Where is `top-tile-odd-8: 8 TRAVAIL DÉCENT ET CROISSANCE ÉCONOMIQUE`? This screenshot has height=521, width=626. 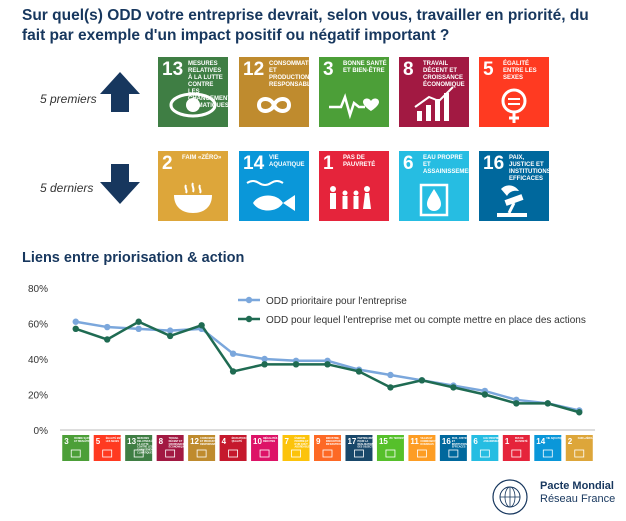 top-tile-odd-8: 8 TRAVAIL DÉCENT ET CROISSANCE ÉCONOMIQUE is located at coordinates (434, 92).